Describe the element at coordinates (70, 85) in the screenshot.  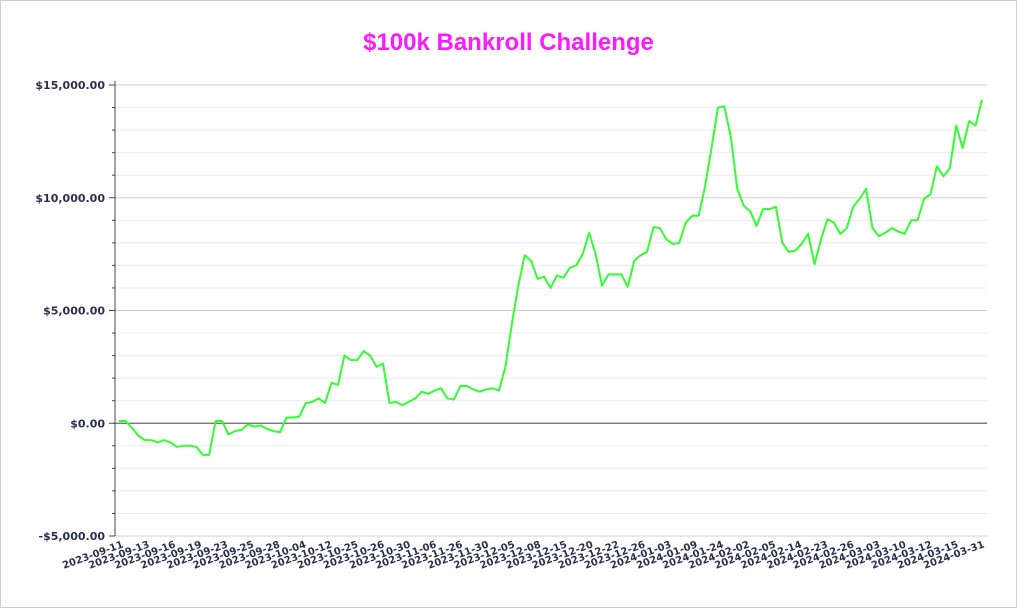
I see `y-tick-label: $15,000.00` at that location.